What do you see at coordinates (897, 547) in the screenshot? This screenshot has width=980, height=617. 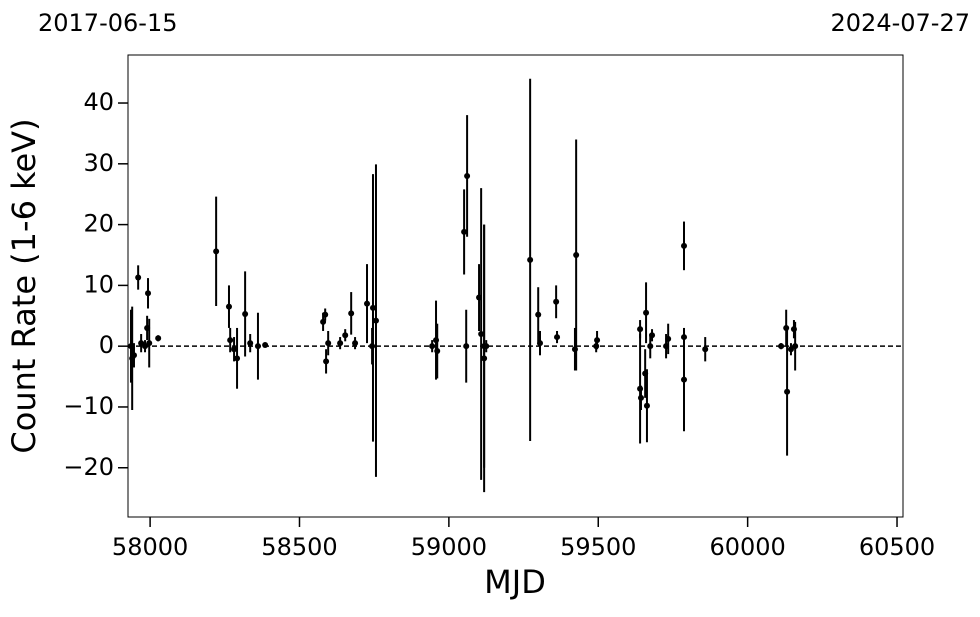 I see `x-tick-label: 60500` at bounding box center [897, 547].